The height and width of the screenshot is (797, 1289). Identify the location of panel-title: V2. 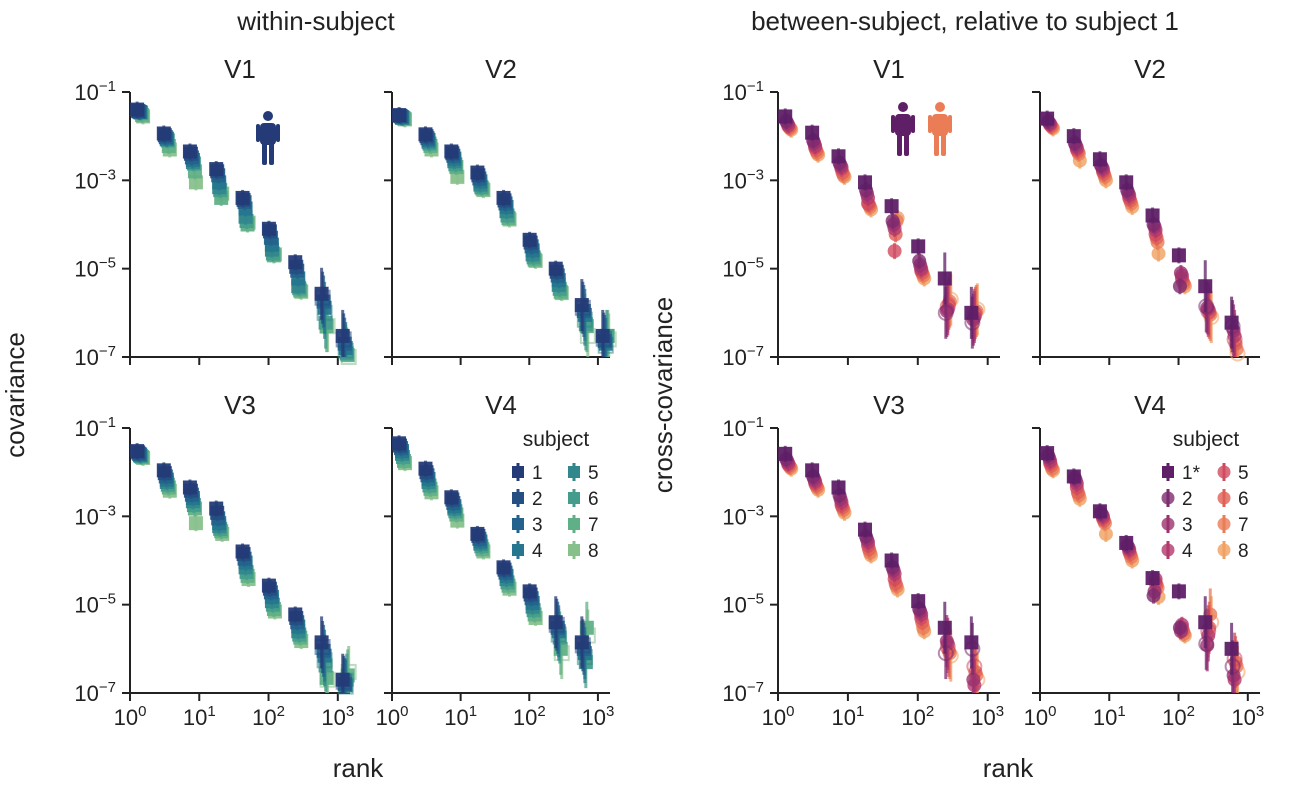
(501, 69).